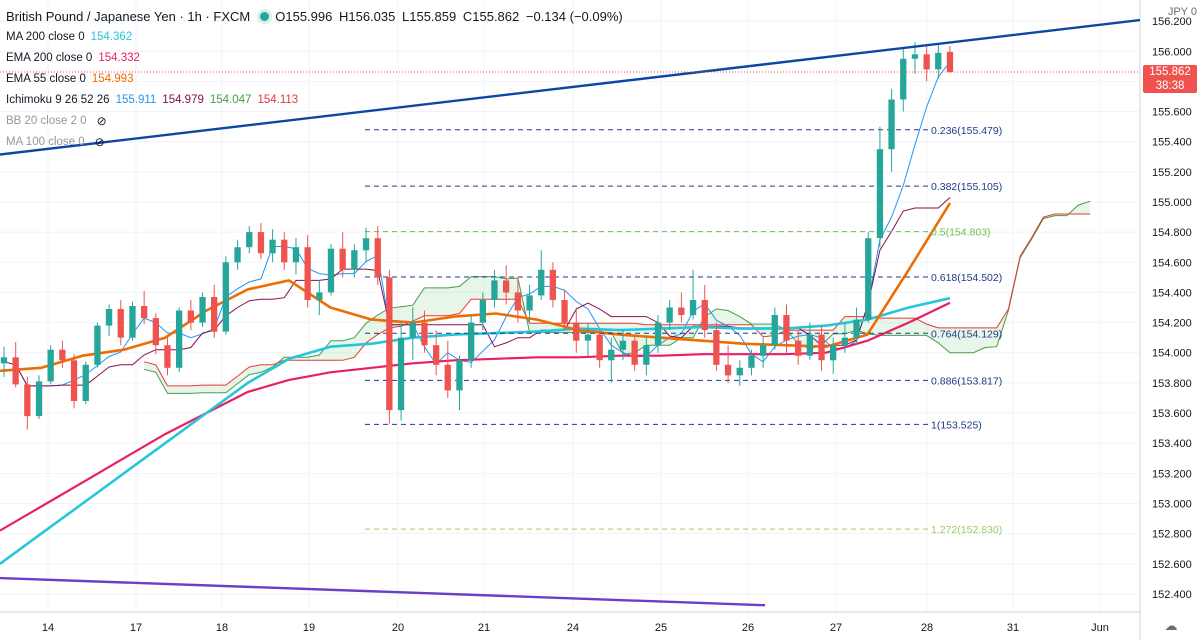  Describe the element at coordinates (966, 381) in the screenshot. I see `fib-level-label: 0.886(153.817)` at that location.